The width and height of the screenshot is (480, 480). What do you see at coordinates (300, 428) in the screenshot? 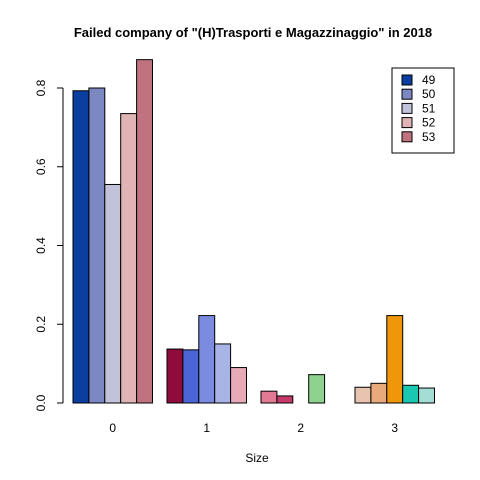
I see `x-tick-label: 2` at bounding box center [300, 428].